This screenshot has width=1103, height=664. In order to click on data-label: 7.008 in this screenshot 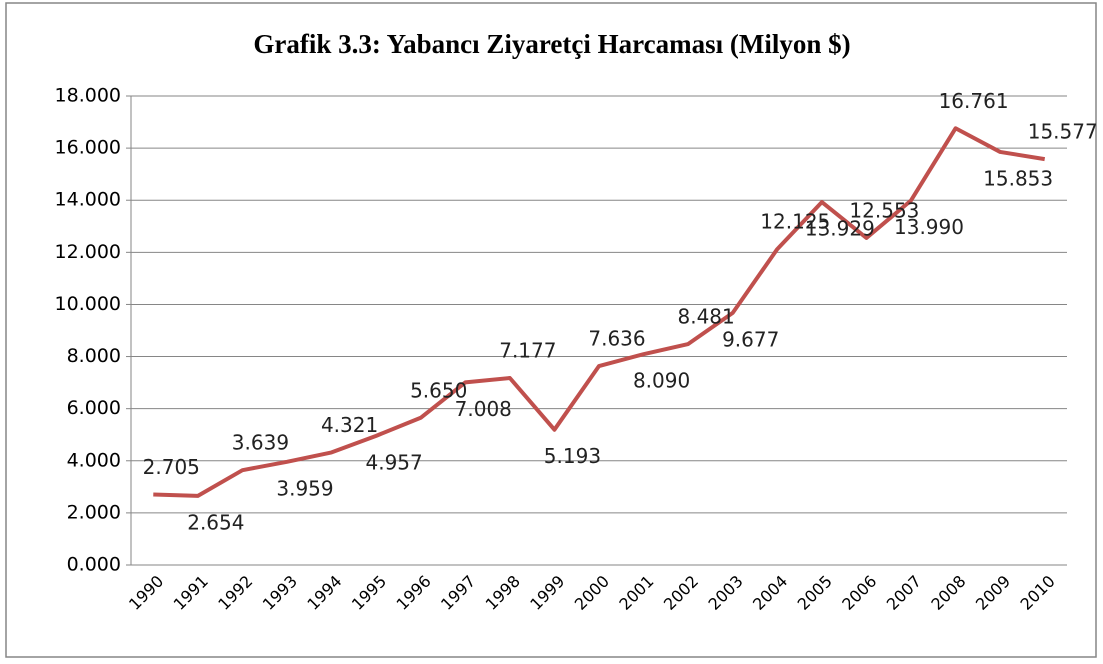, I will do `click(483, 409)`.